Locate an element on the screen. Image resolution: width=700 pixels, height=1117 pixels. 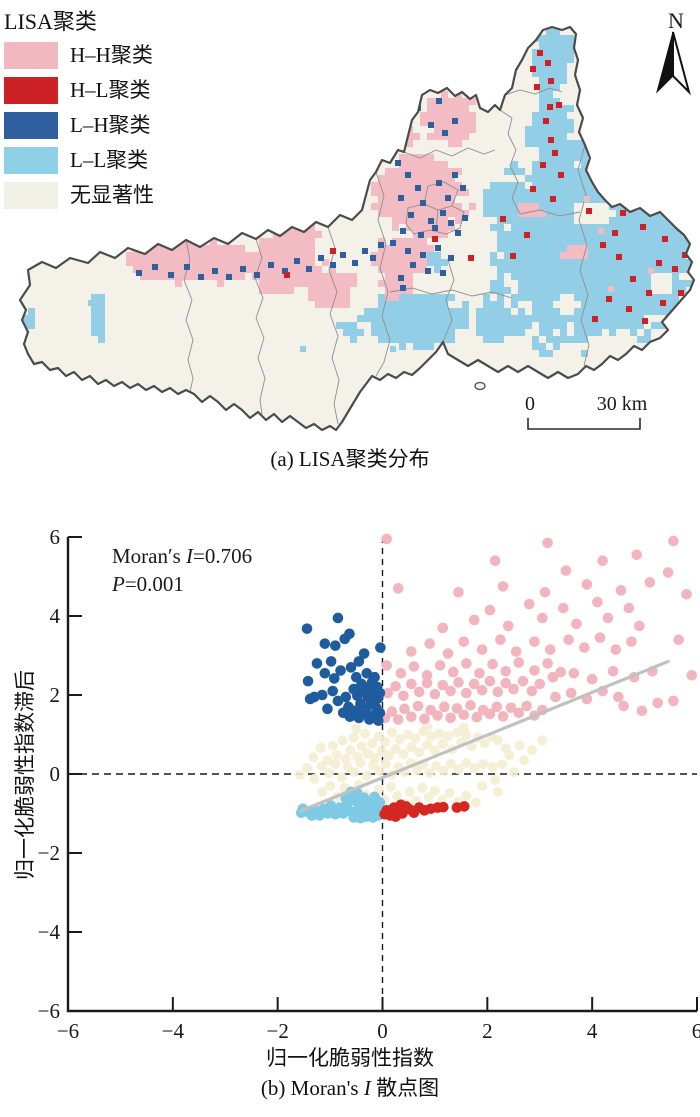
legend-swatch is located at coordinates (31, 160).